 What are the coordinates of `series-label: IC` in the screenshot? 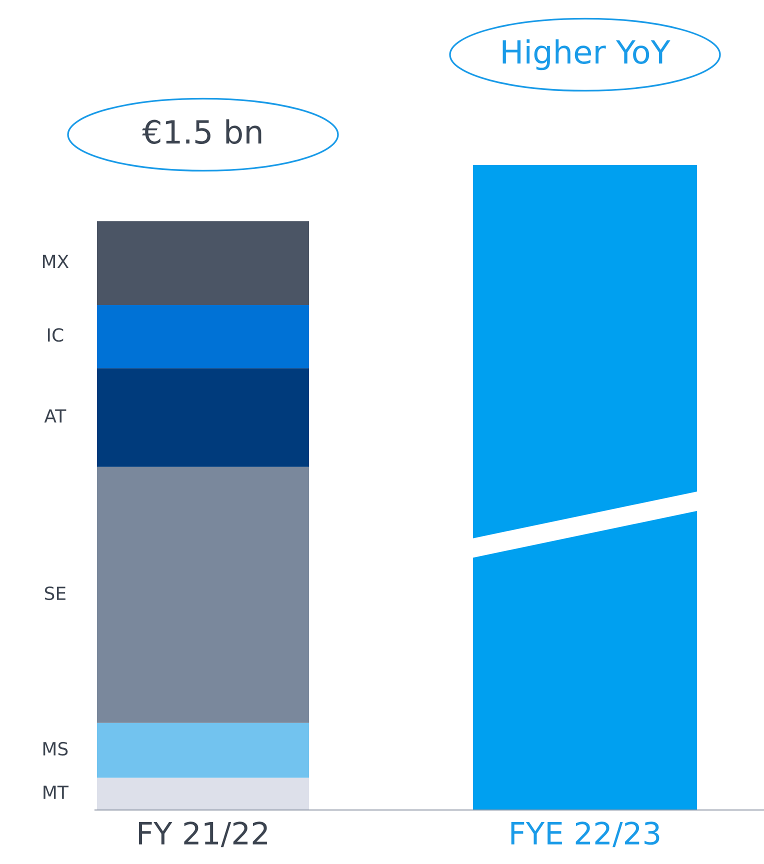 It's located at (56, 335).